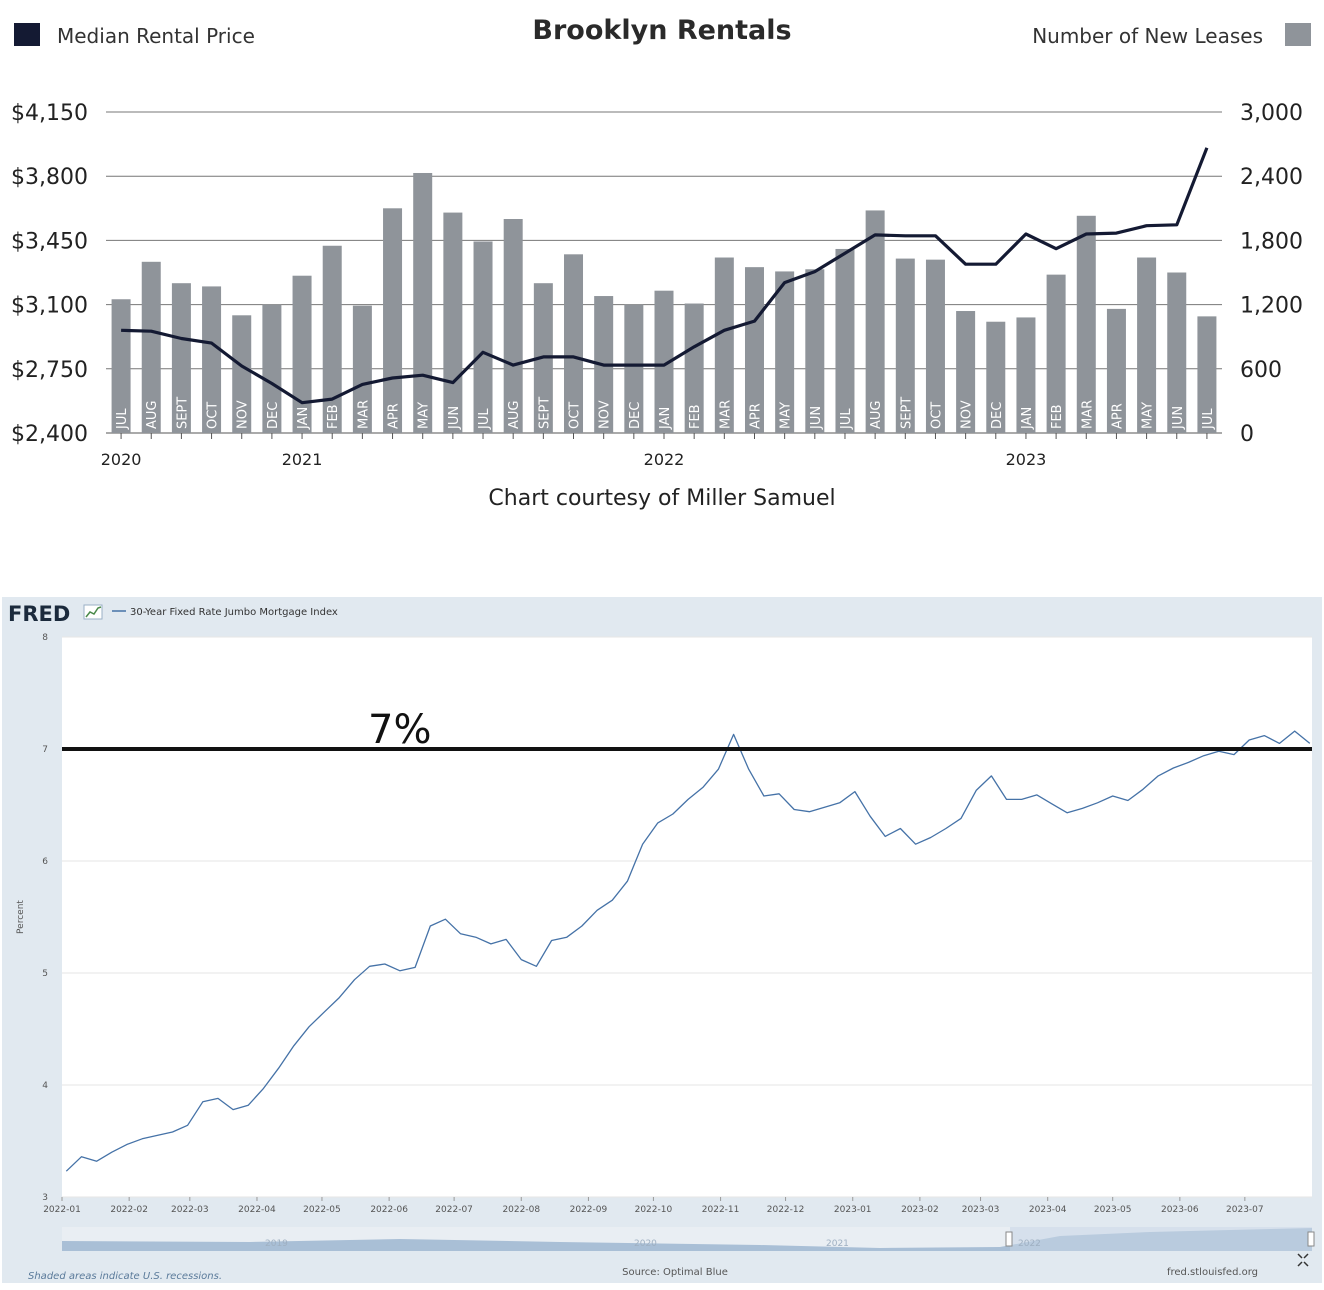 The width and height of the screenshot is (1324, 1290). Describe the element at coordinates (1261, 370) in the screenshot. I see `right-axis-tick-label: 600` at that location.